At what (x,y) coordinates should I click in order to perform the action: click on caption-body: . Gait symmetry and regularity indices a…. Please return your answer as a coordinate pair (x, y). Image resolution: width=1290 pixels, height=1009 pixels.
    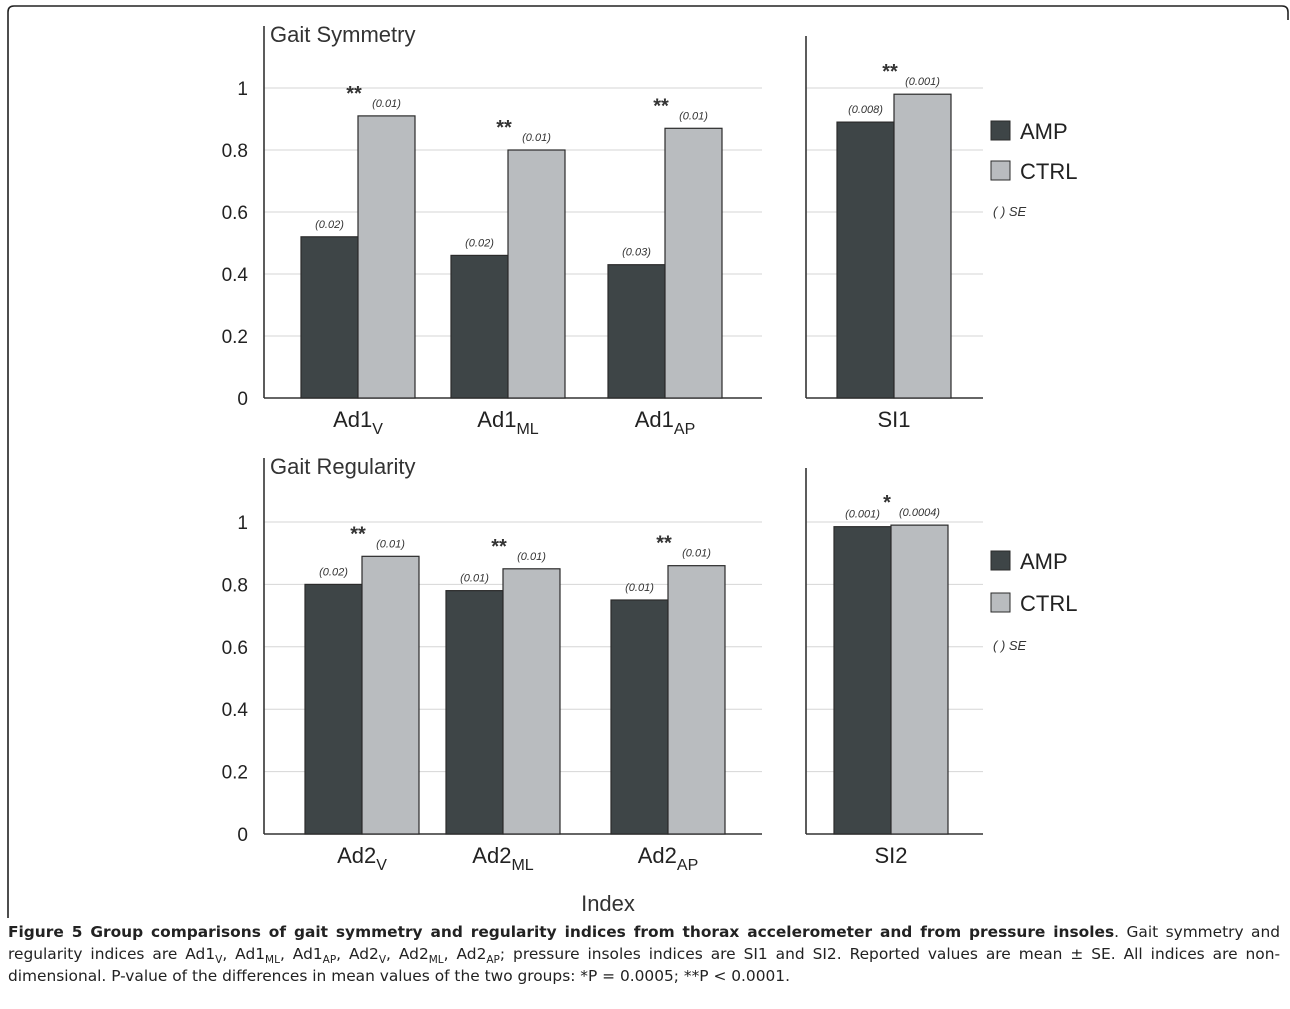
    Looking at the image, I should click on (644, 954).